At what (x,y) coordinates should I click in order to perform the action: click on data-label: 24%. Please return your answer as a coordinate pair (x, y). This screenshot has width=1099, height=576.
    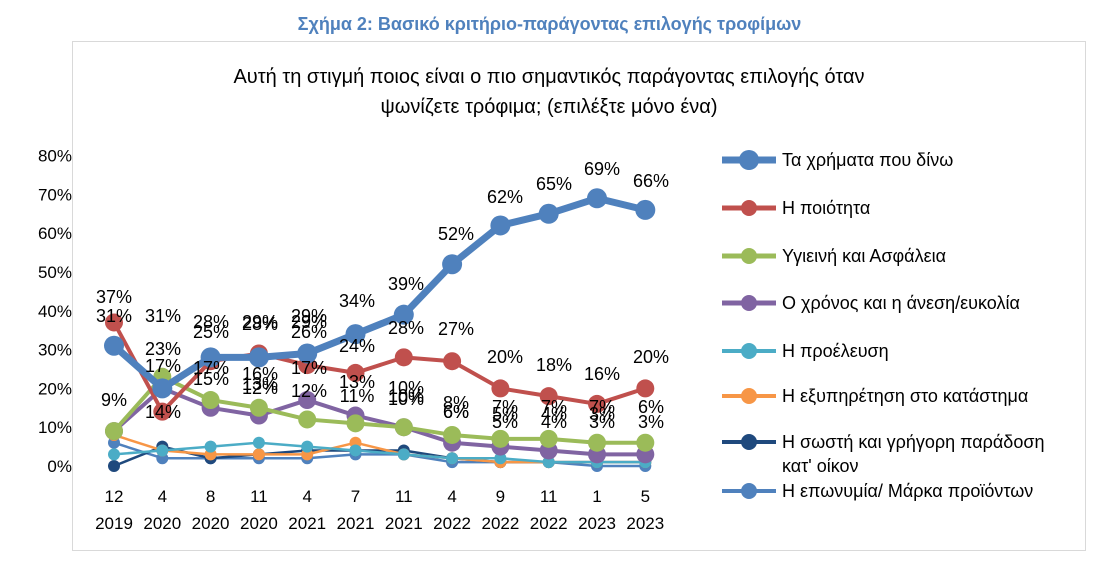
    Looking at the image, I should click on (357, 346).